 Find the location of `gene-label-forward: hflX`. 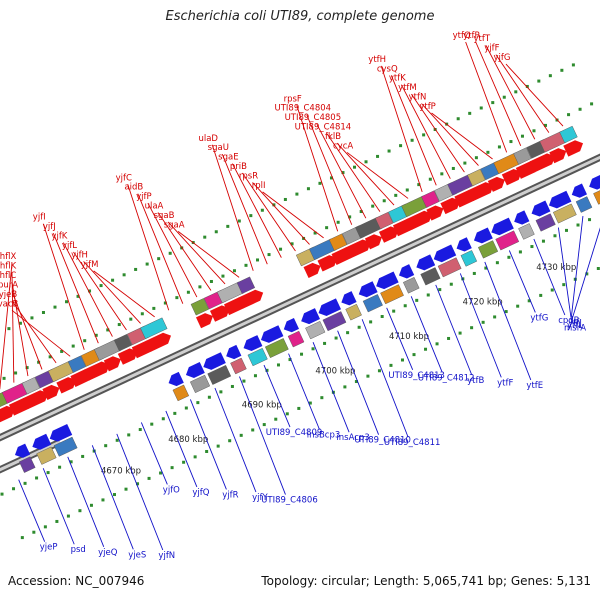

gene-label-forward: hflX is located at coordinates (8, 257).